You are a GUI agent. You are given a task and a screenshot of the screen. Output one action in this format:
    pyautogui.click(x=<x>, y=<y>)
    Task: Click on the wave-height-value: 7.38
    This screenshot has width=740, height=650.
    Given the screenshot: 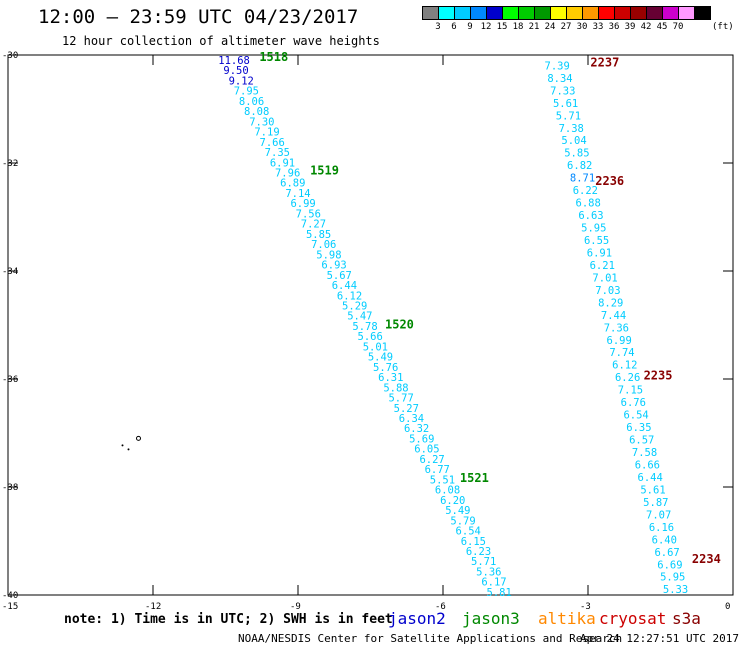 What is the action you would take?
    pyautogui.click(x=571, y=129)
    